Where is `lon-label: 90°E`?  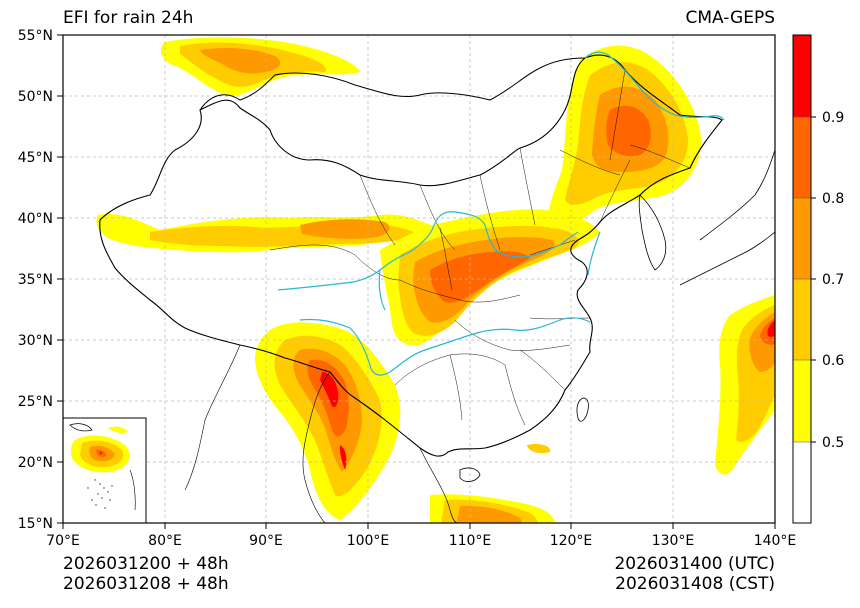 lon-label: 90°E is located at coordinates (266, 541).